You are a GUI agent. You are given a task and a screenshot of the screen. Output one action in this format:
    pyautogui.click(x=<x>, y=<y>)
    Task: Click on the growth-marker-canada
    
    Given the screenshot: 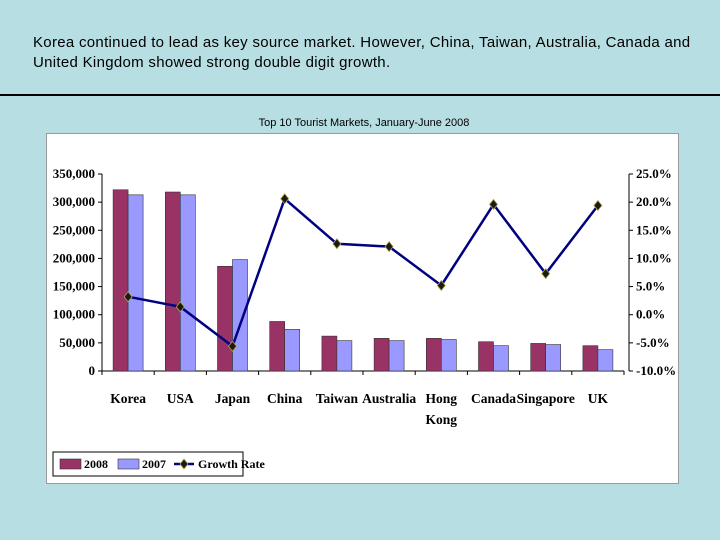 What is the action you would take?
    pyautogui.click(x=493, y=204)
    